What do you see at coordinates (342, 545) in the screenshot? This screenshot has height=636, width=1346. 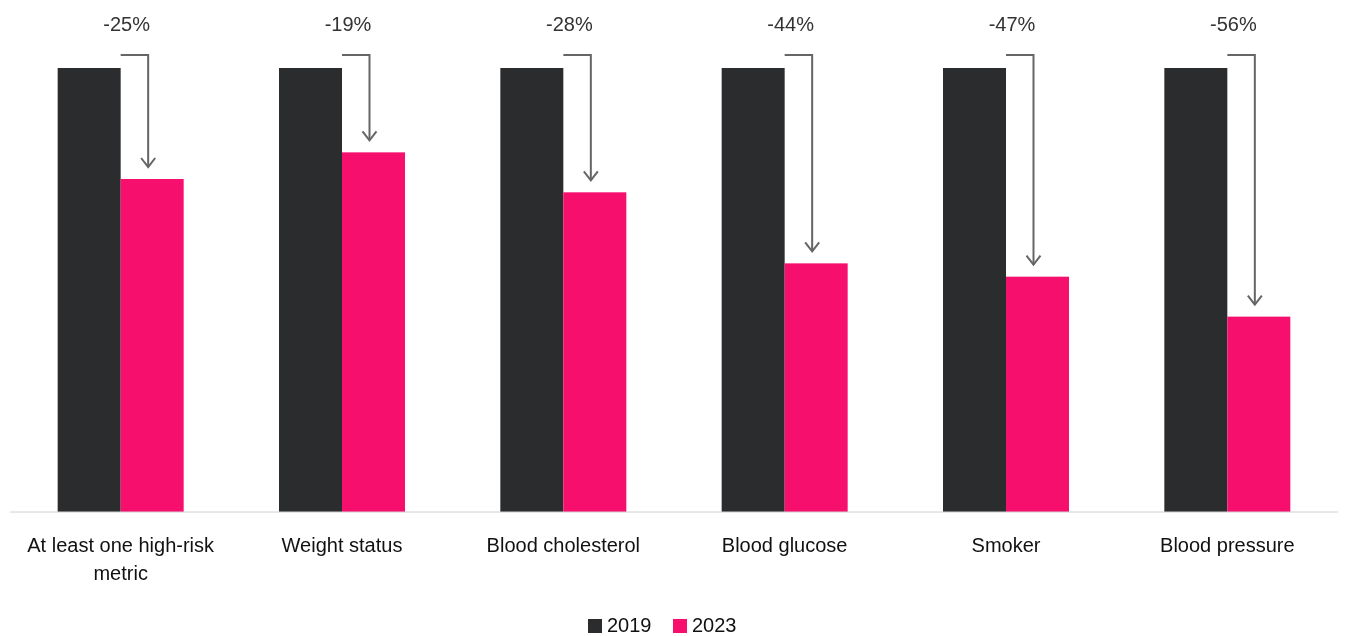 I see `x-tick-label: Weight status` at bounding box center [342, 545].